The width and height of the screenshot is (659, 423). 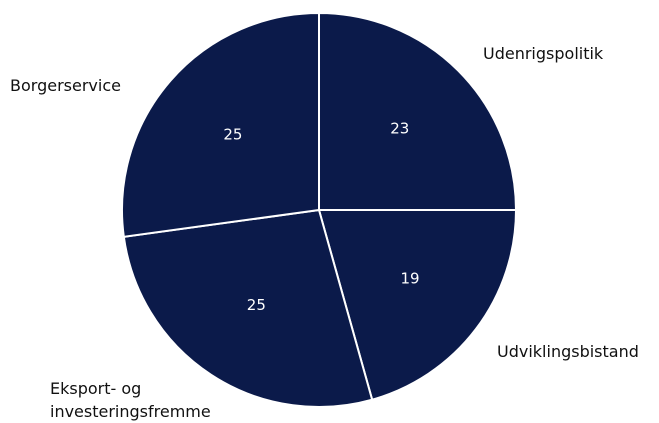 I want to click on category-label: Udviklingsbistand, so click(x=568, y=351).